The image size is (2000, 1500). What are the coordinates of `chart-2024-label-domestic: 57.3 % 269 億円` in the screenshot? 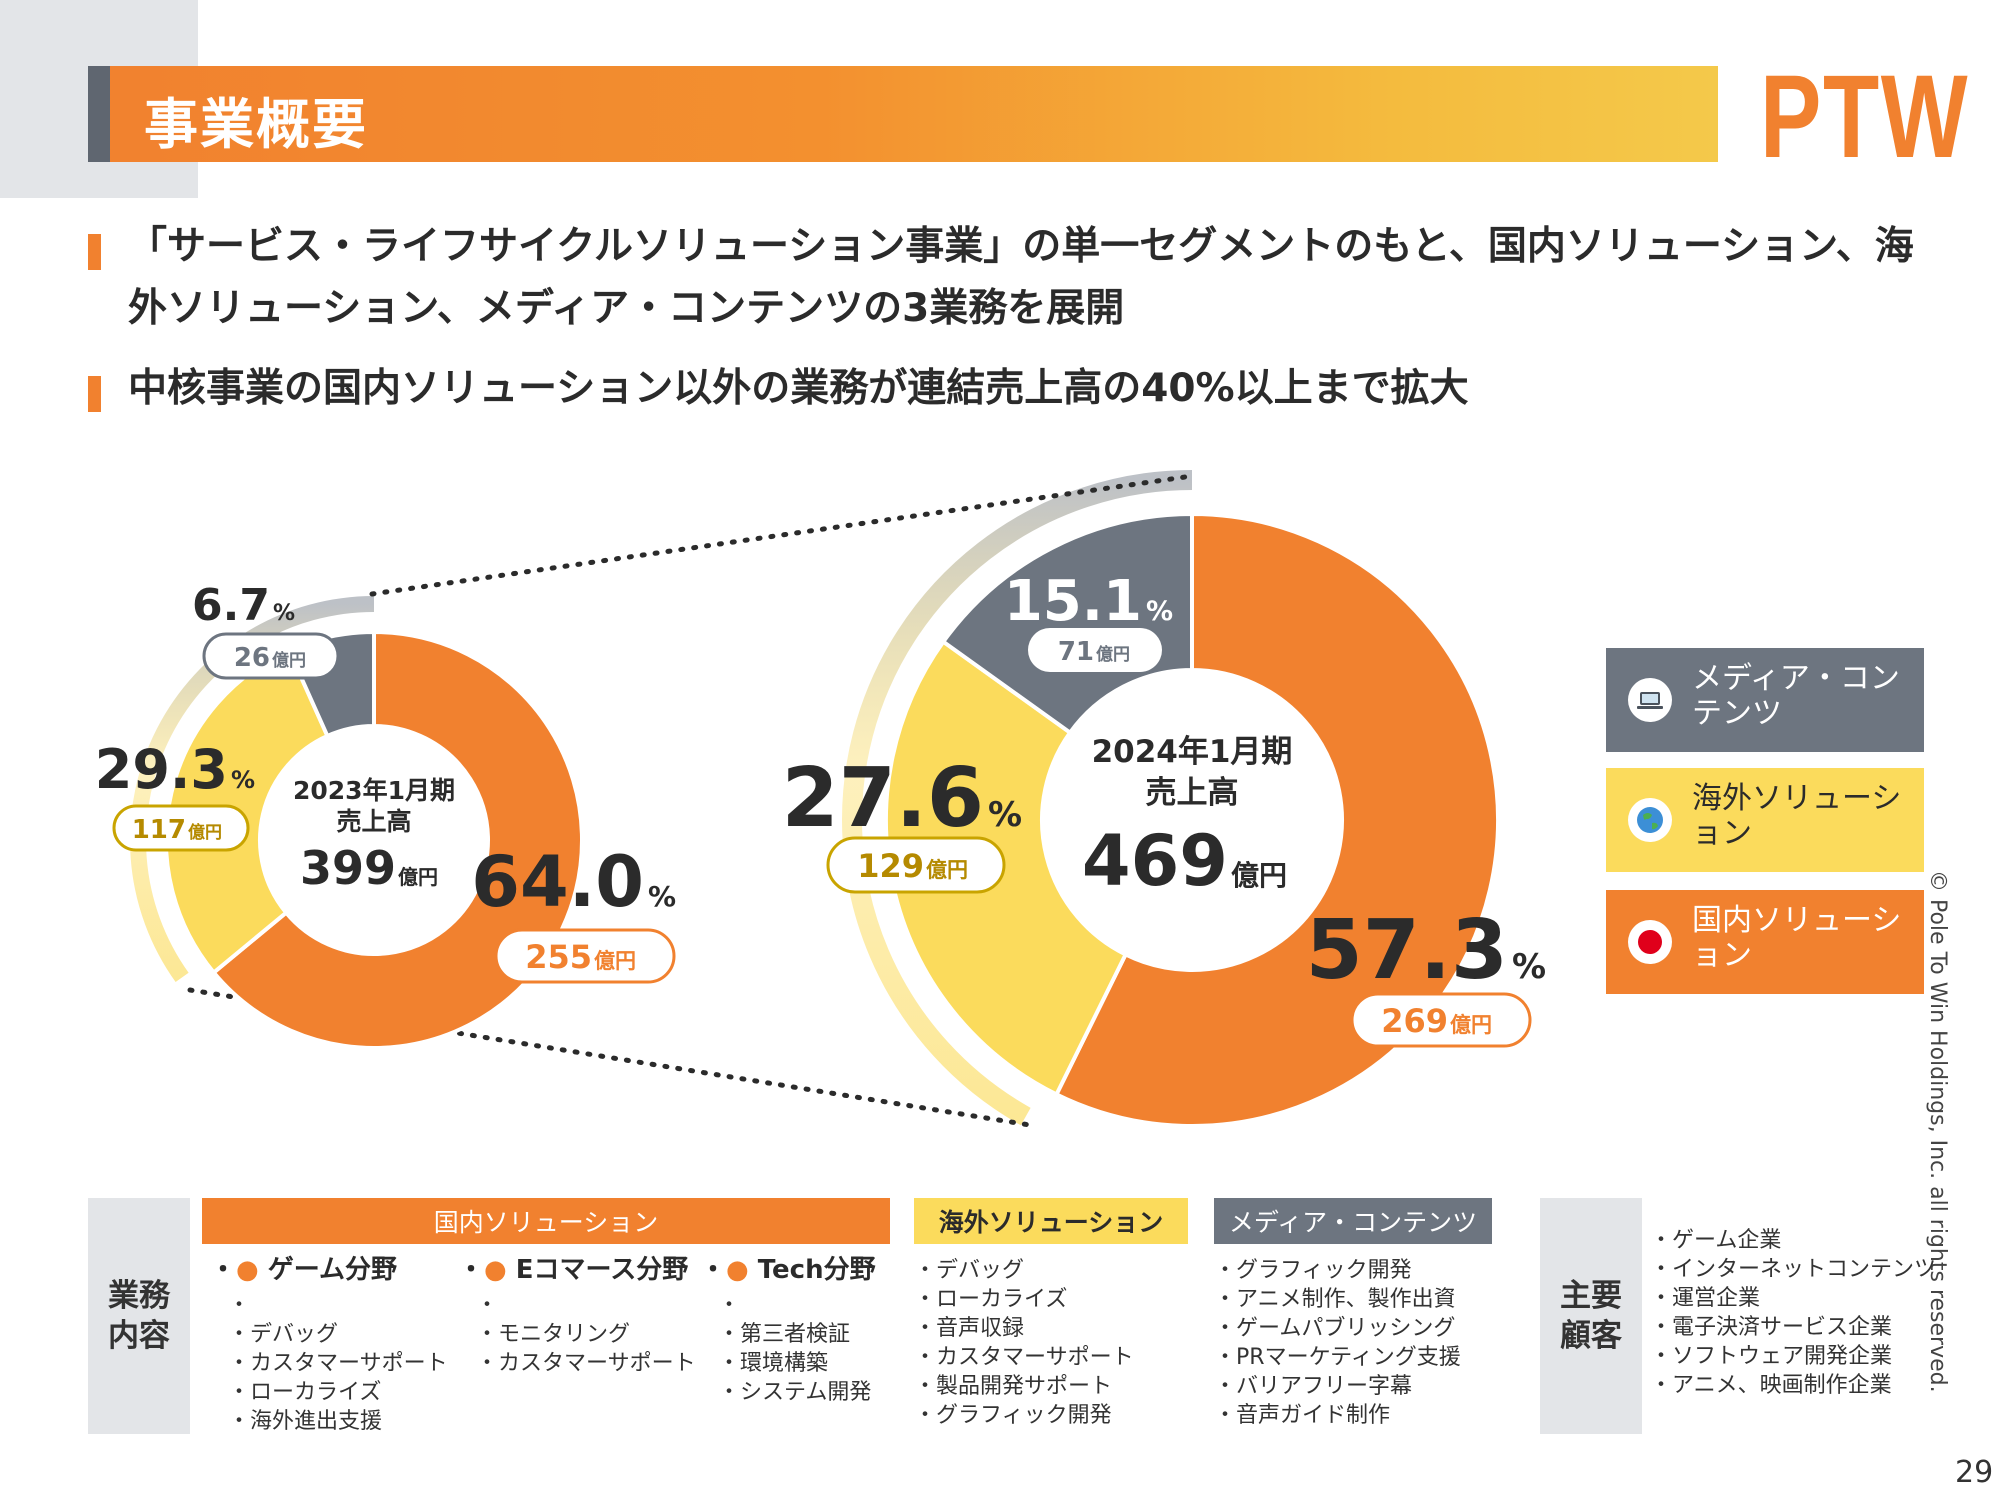 It's located at (1426, 975).